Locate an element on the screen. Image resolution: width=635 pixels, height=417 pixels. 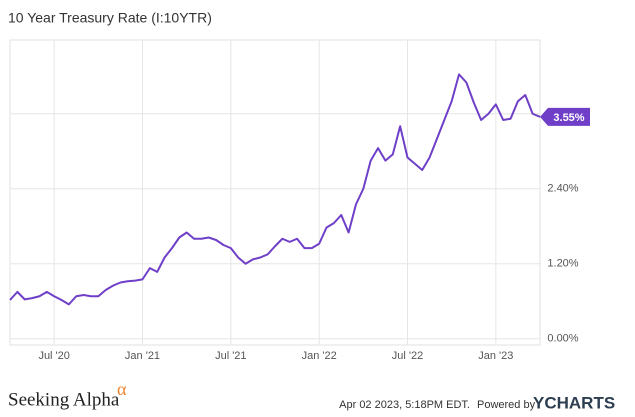
x-tick-label: Jul '20 is located at coordinates (53, 356).